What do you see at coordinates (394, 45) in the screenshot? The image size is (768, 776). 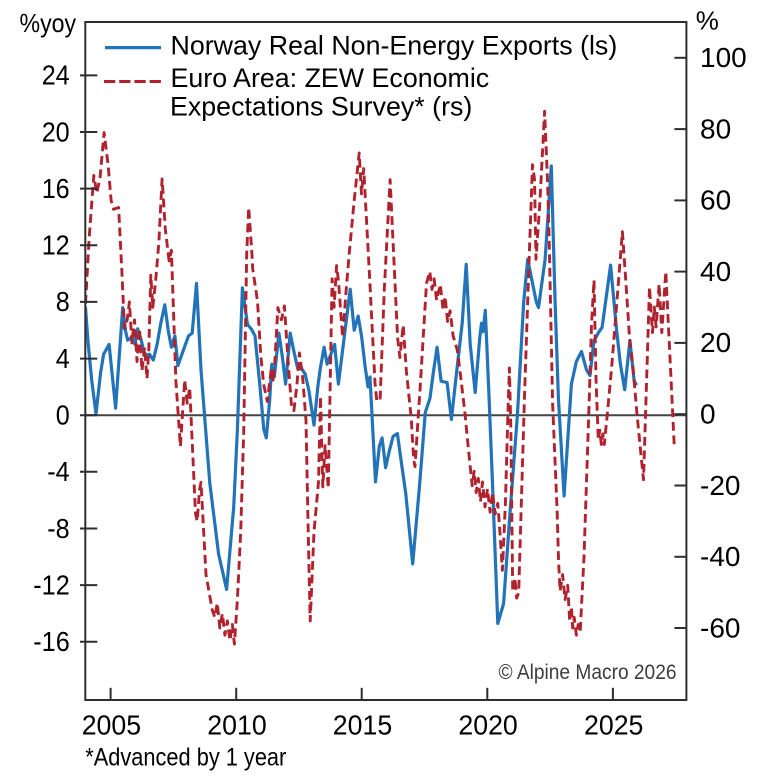 I see `svg-text:Norway Real Non-Energy Exports: Norway Real Non-Energy Exports (ls)` at bounding box center [394, 45].